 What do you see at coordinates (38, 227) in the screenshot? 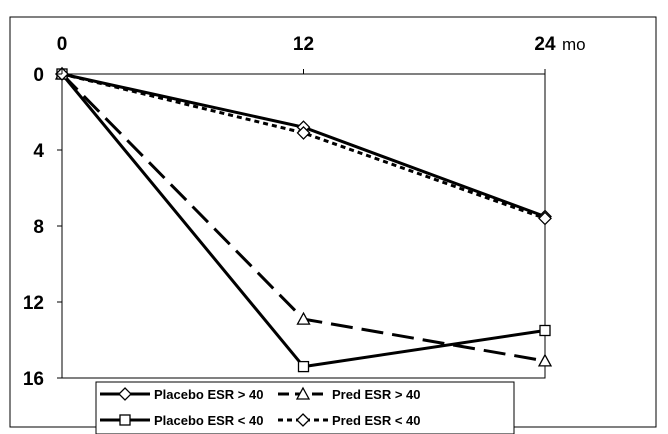
I see `y-tick-label: 8` at bounding box center [38, 227].